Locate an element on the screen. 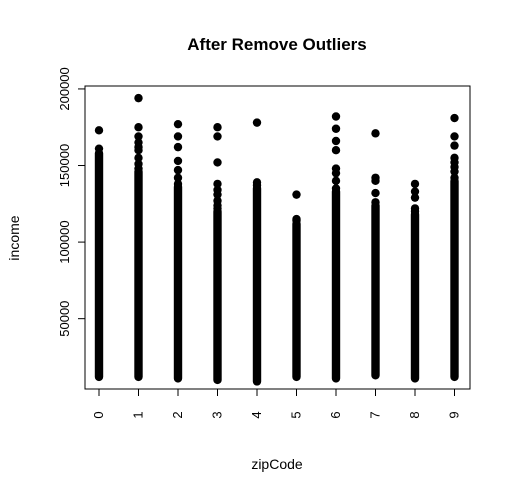  x-tick-label: 7 is located at coordinates (375, 414).